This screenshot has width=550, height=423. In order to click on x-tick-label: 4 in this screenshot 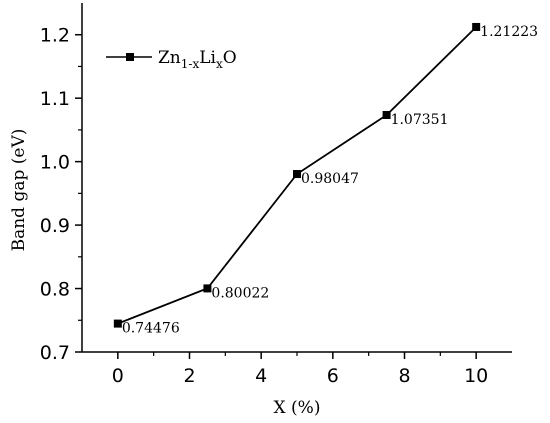, I will do `click(261, 376)`.